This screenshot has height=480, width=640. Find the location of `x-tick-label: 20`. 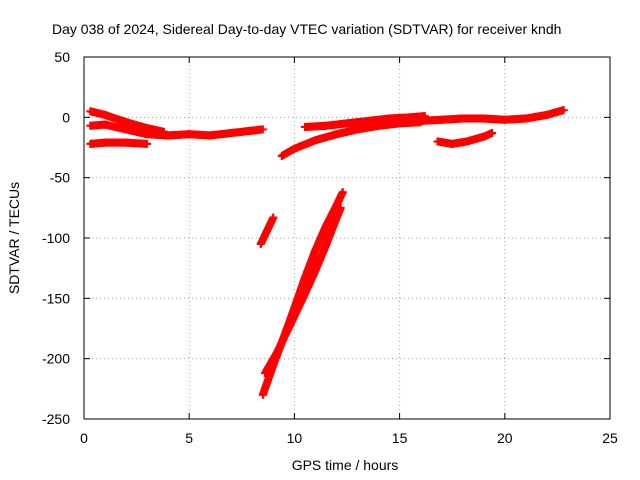

x-tick-label: 20 is located at coordinates (505, 438).